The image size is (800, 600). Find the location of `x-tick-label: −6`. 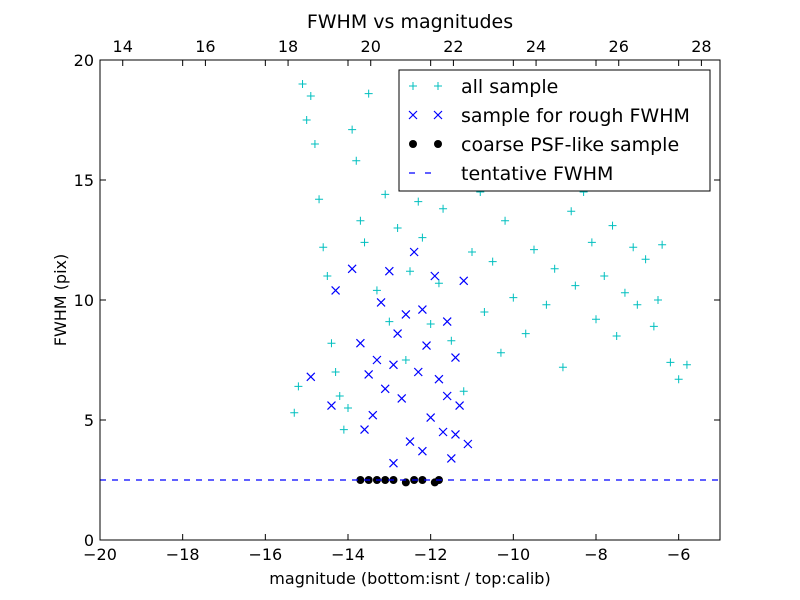

x-tick-label: −6 is located at coordinates (679, 554).